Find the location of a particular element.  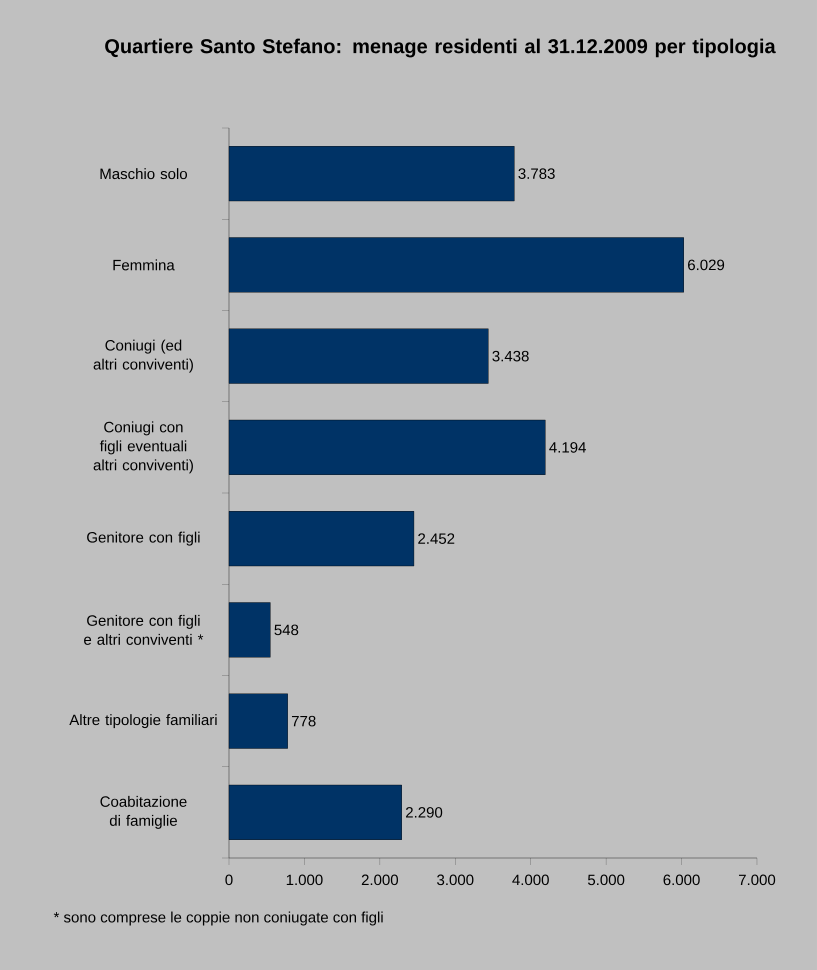

x-tick-label: 2.000 is located at coordinates (380, 880).